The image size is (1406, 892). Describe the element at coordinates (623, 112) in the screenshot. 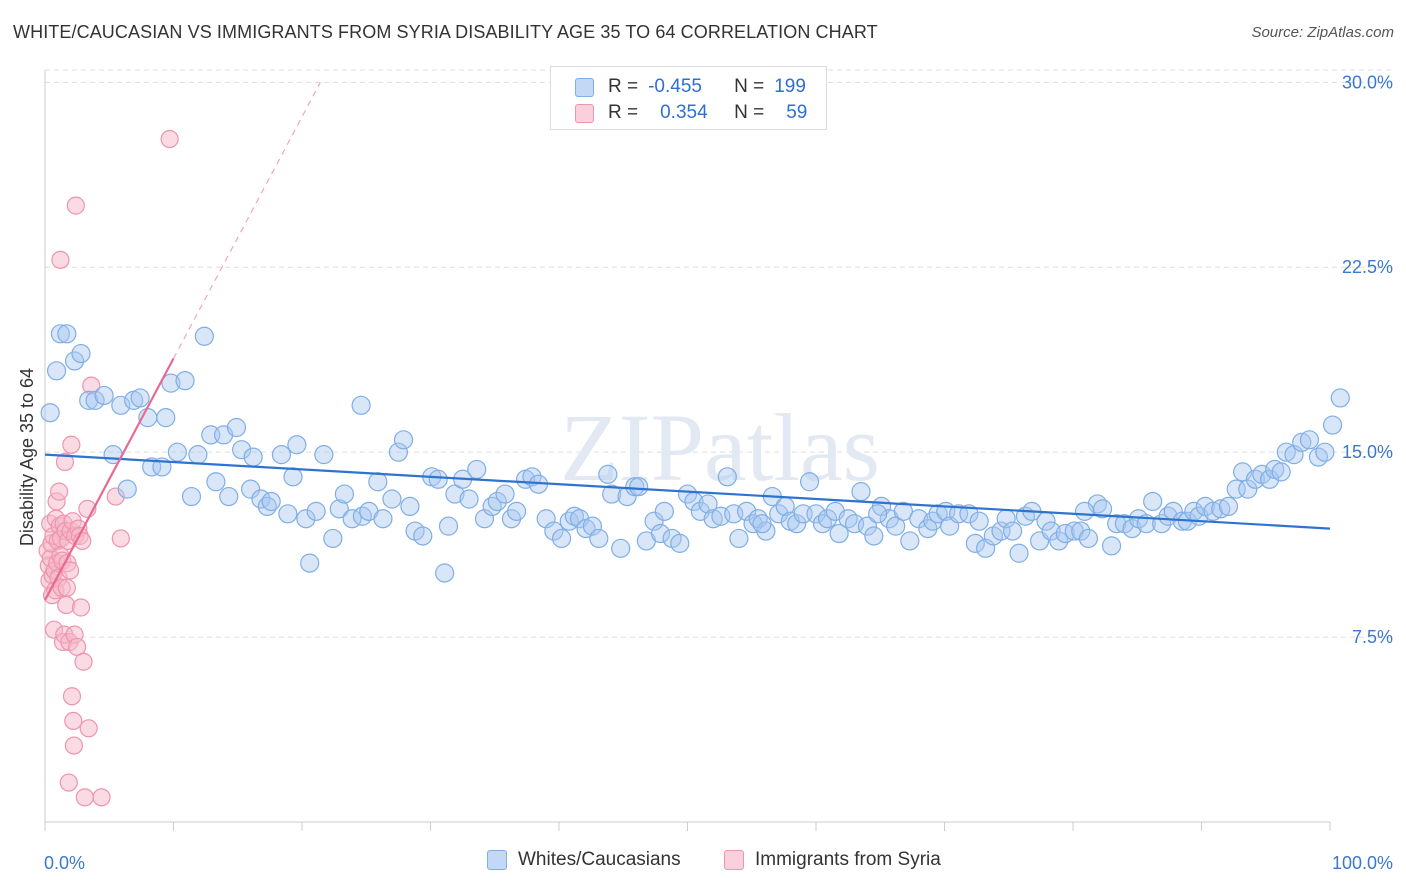

I see `legend-r-label: R =` at that location.